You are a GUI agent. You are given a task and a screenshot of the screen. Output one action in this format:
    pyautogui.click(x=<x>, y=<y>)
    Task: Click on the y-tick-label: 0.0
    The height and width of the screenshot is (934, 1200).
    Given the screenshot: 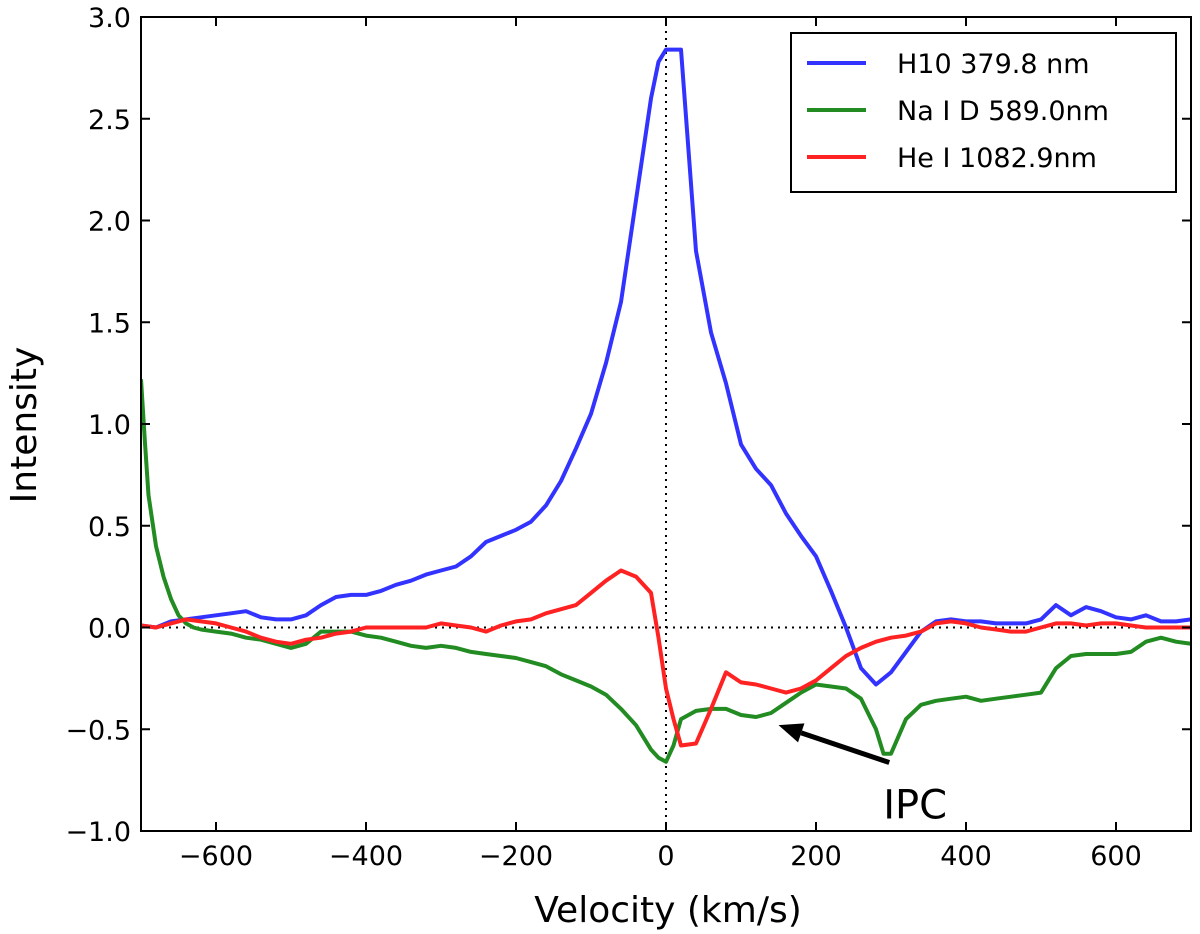 What is the action you would take?
    pyautogui.click(x=109, y=629)
    